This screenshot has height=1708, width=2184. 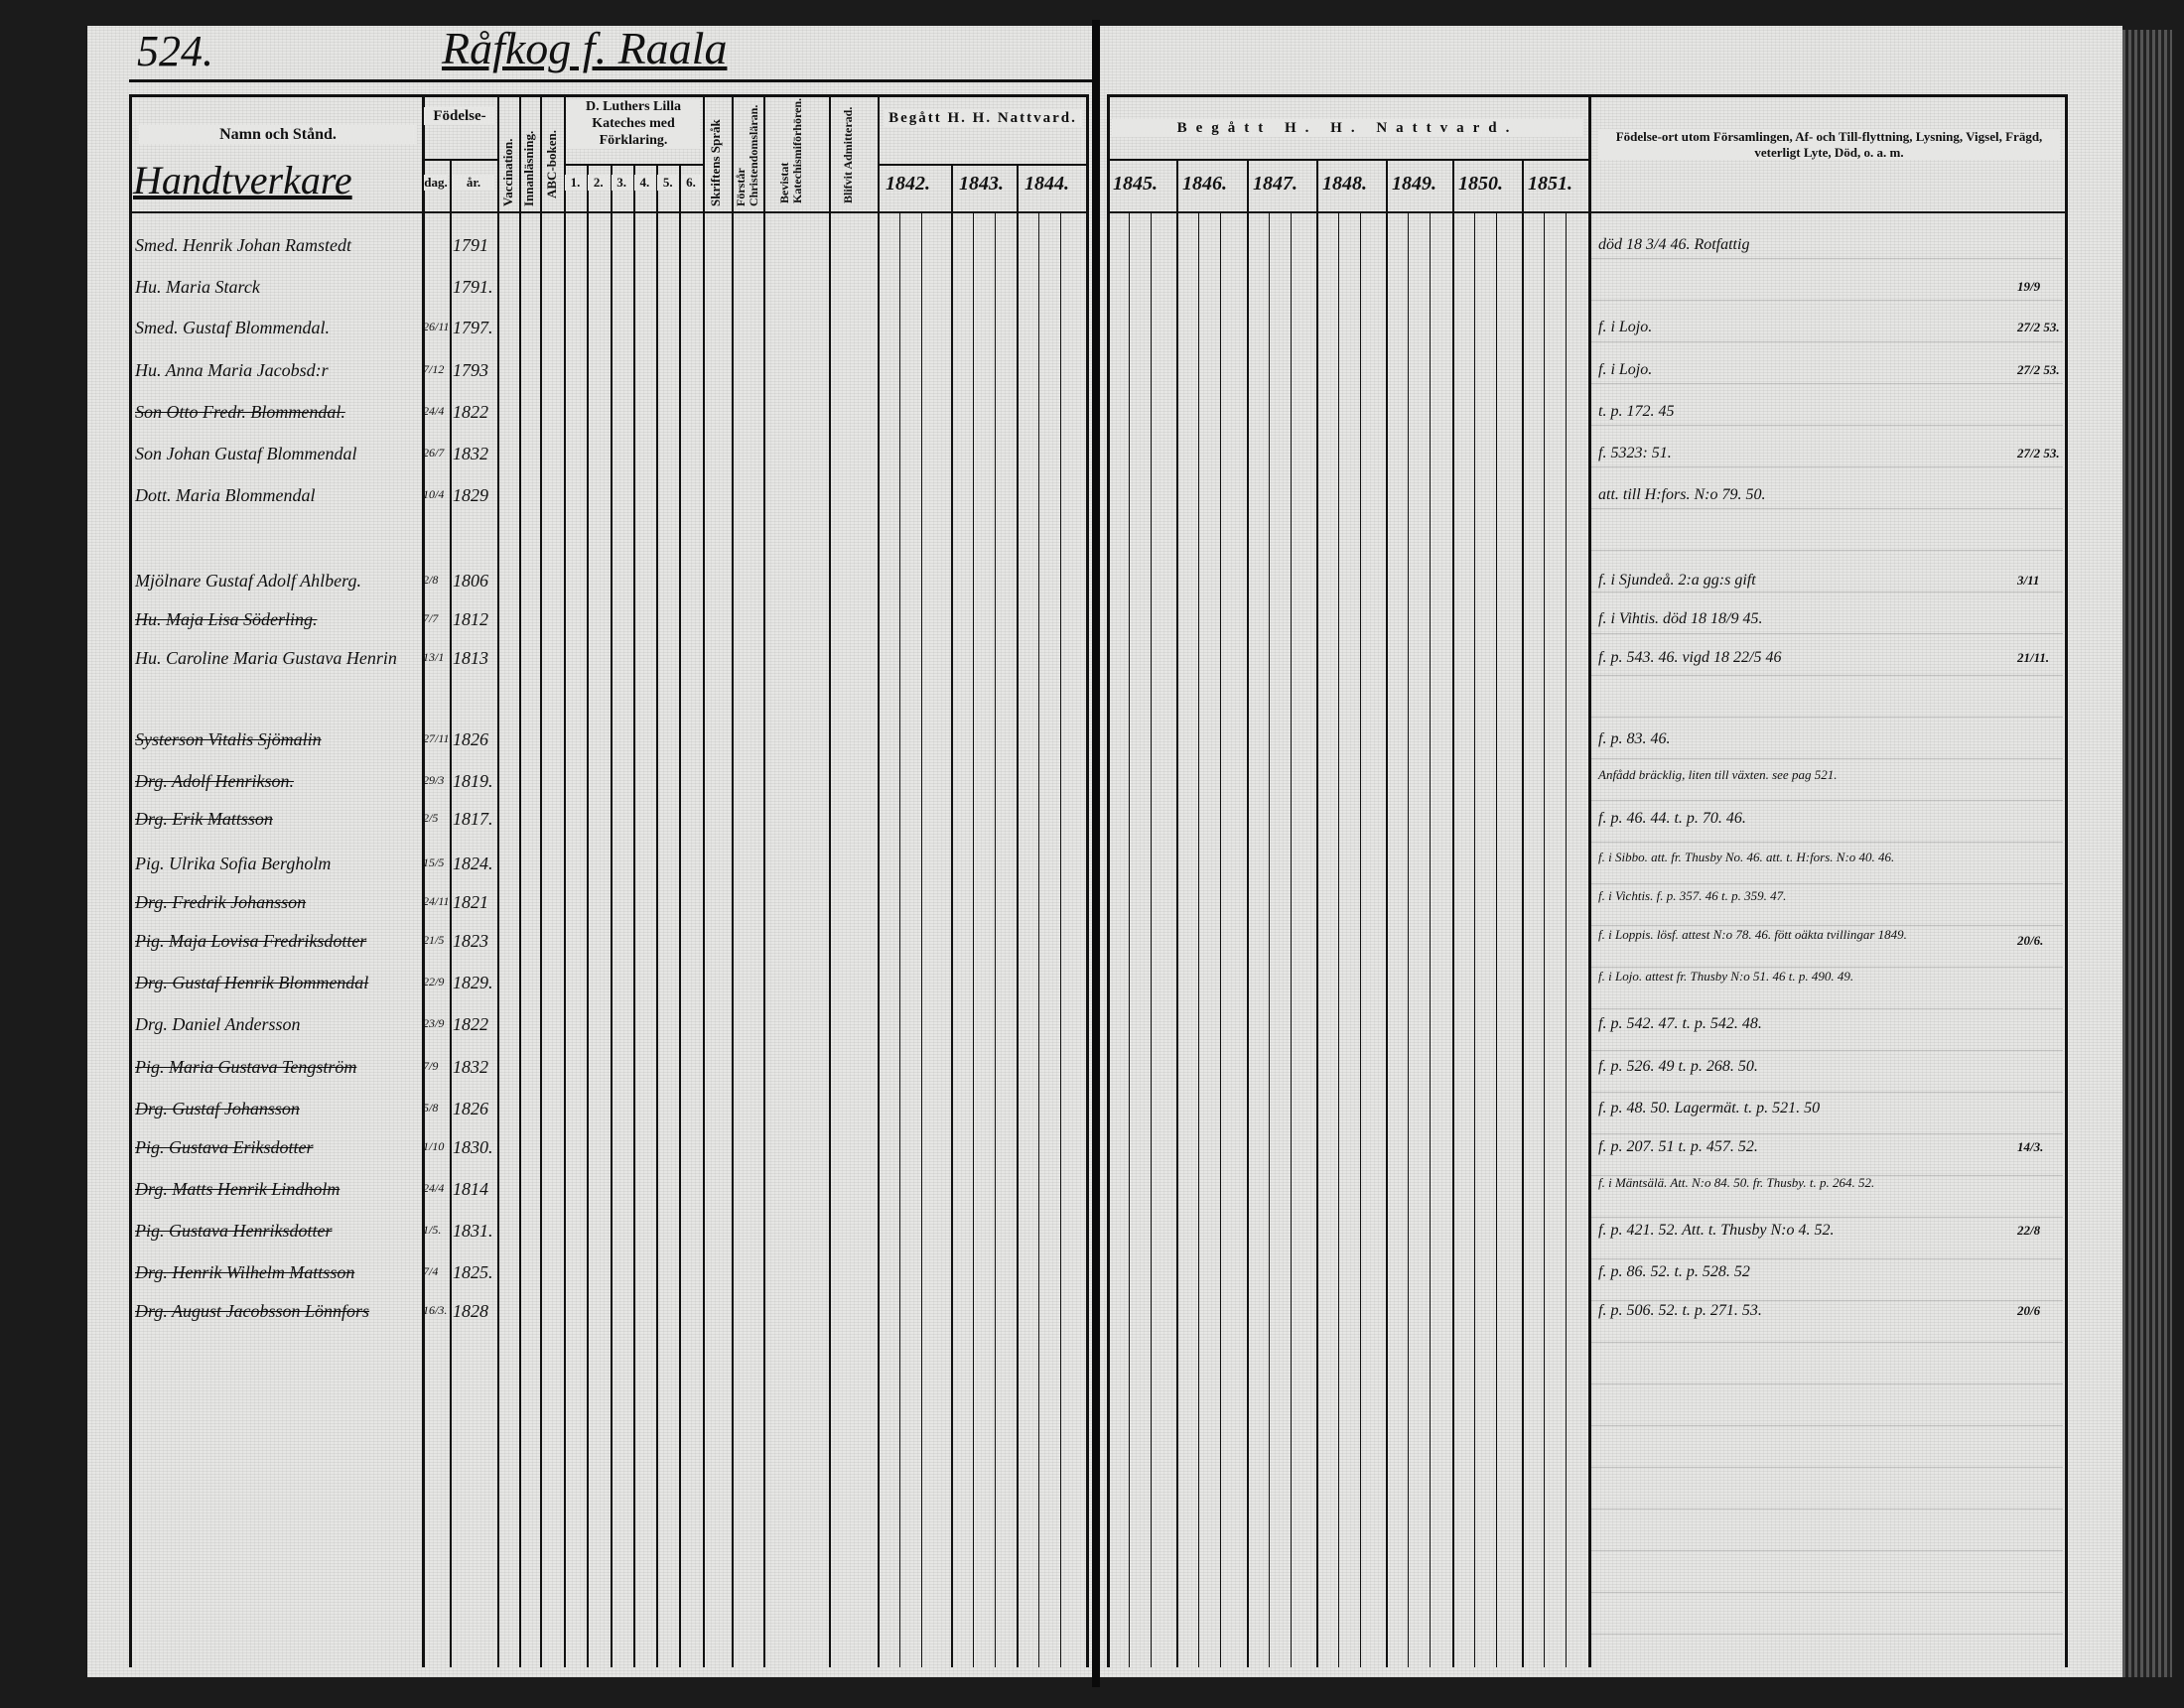 I want to click on header-birth-day: dag., so click(x=436, y=183).